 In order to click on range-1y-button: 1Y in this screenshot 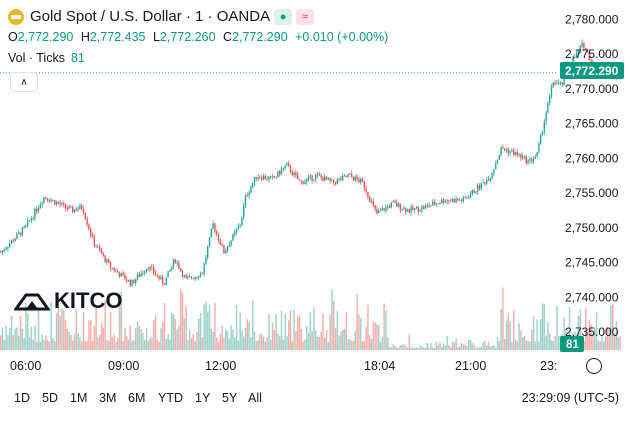, I will do `click(203, 398)`.